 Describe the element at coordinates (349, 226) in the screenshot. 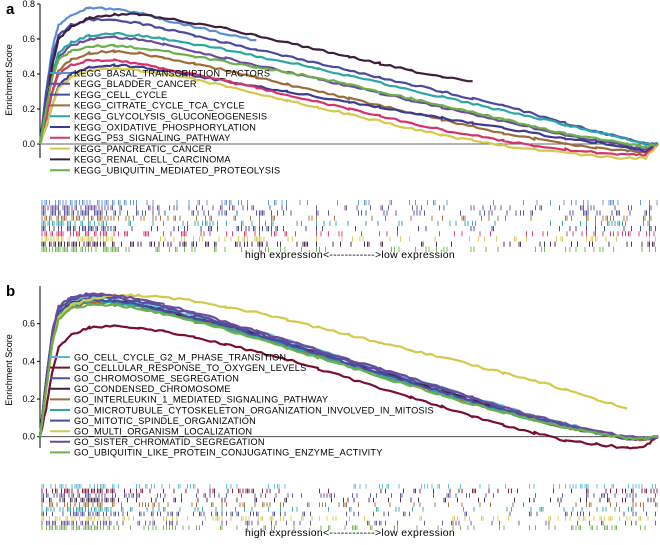

I see `panel-a-hit-rug` at that location.